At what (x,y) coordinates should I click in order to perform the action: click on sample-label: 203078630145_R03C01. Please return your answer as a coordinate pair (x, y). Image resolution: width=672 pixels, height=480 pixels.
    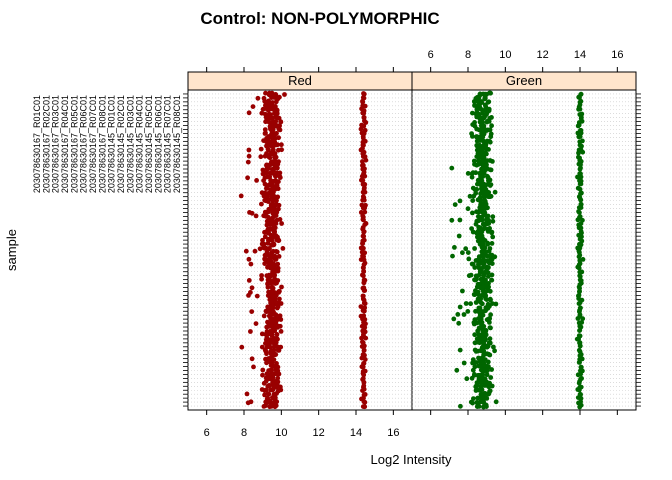
    Looking at the image, I should click on (130, 144).